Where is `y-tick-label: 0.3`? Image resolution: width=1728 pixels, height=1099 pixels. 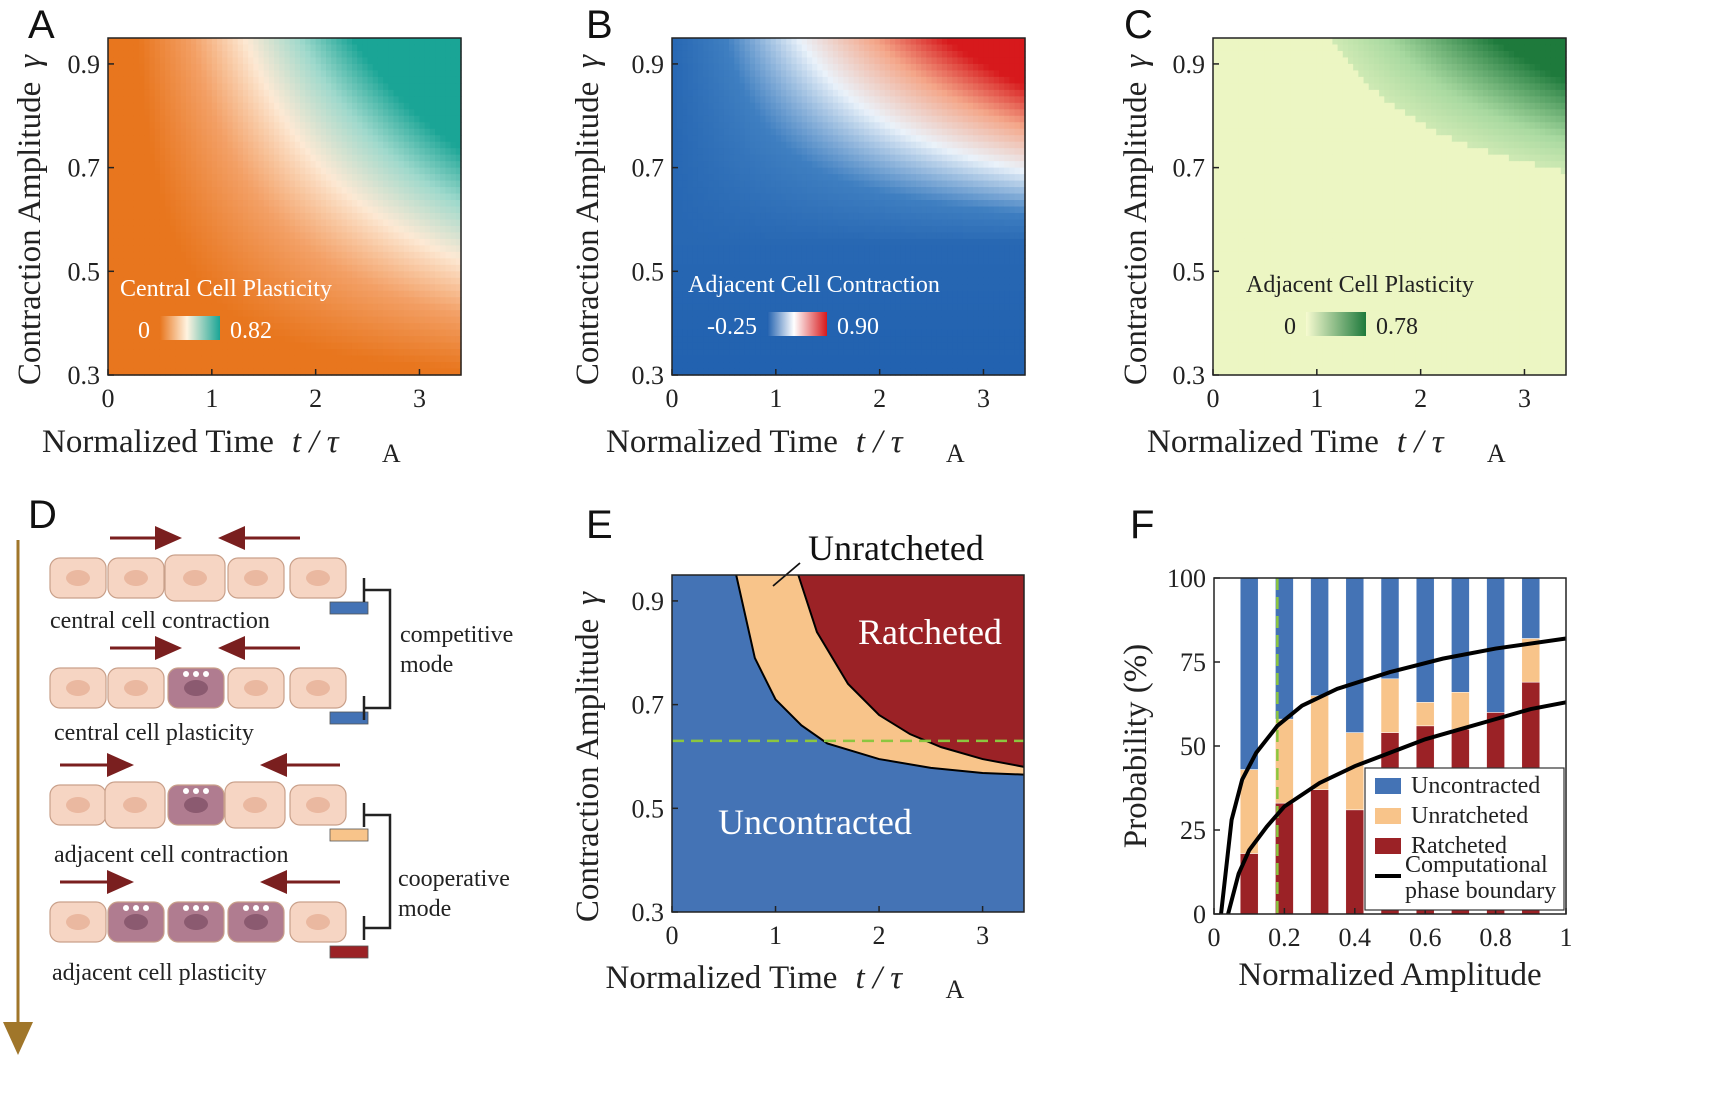
y-tick-label: 0.3 is located at coordinates (84, 375).